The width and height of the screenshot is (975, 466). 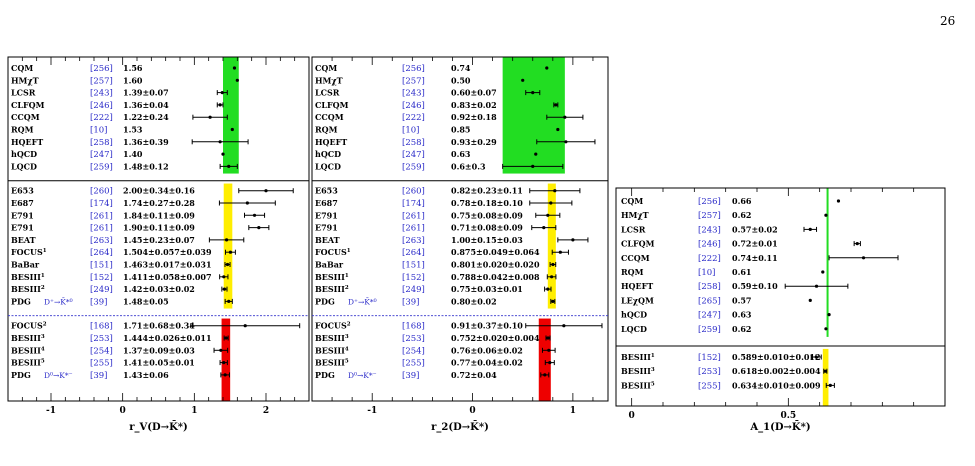 What do you see at coordinates (159, 350) in the screenshot?
I see `row-value: 1.37±0.09±0.03` at bounding box center [159, 350].